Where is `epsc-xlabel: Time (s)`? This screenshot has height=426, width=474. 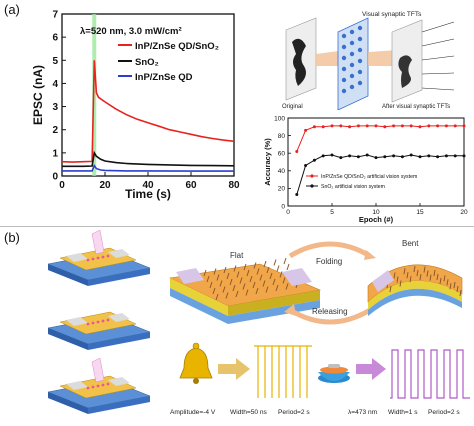
epsc-xlabel: Time (s) is located at coordinates (148, 194).